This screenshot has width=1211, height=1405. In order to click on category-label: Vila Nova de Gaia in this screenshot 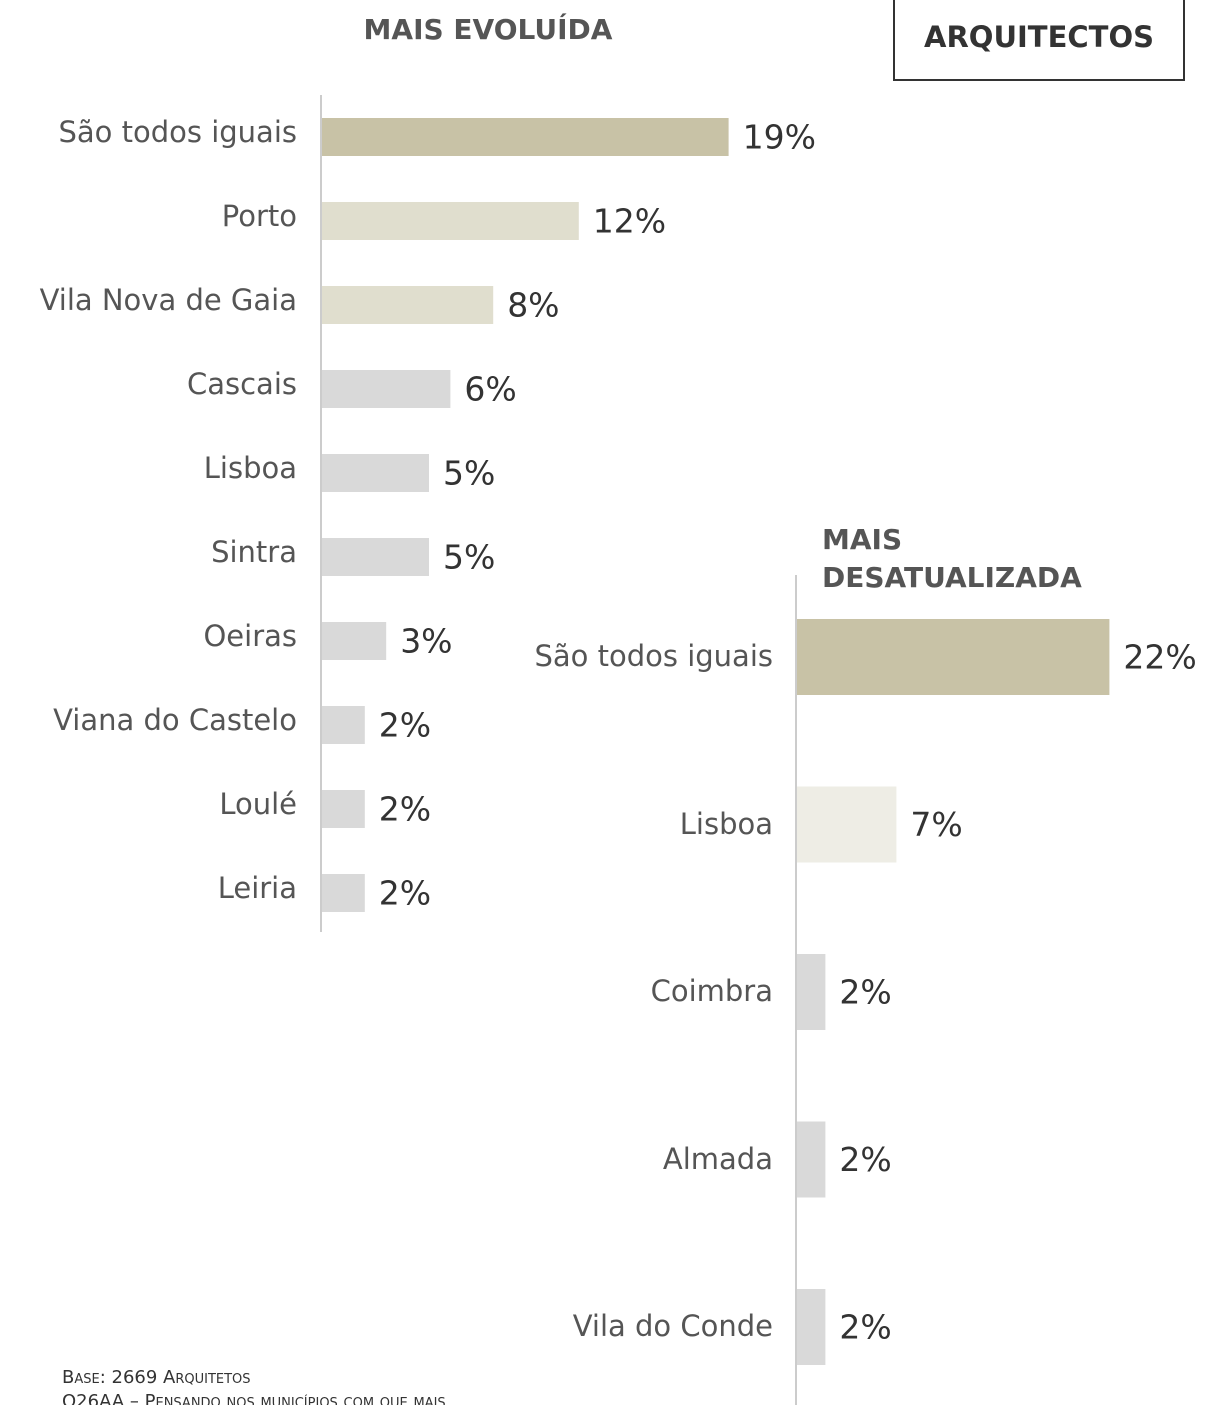, I will do `click(168, 300)`.